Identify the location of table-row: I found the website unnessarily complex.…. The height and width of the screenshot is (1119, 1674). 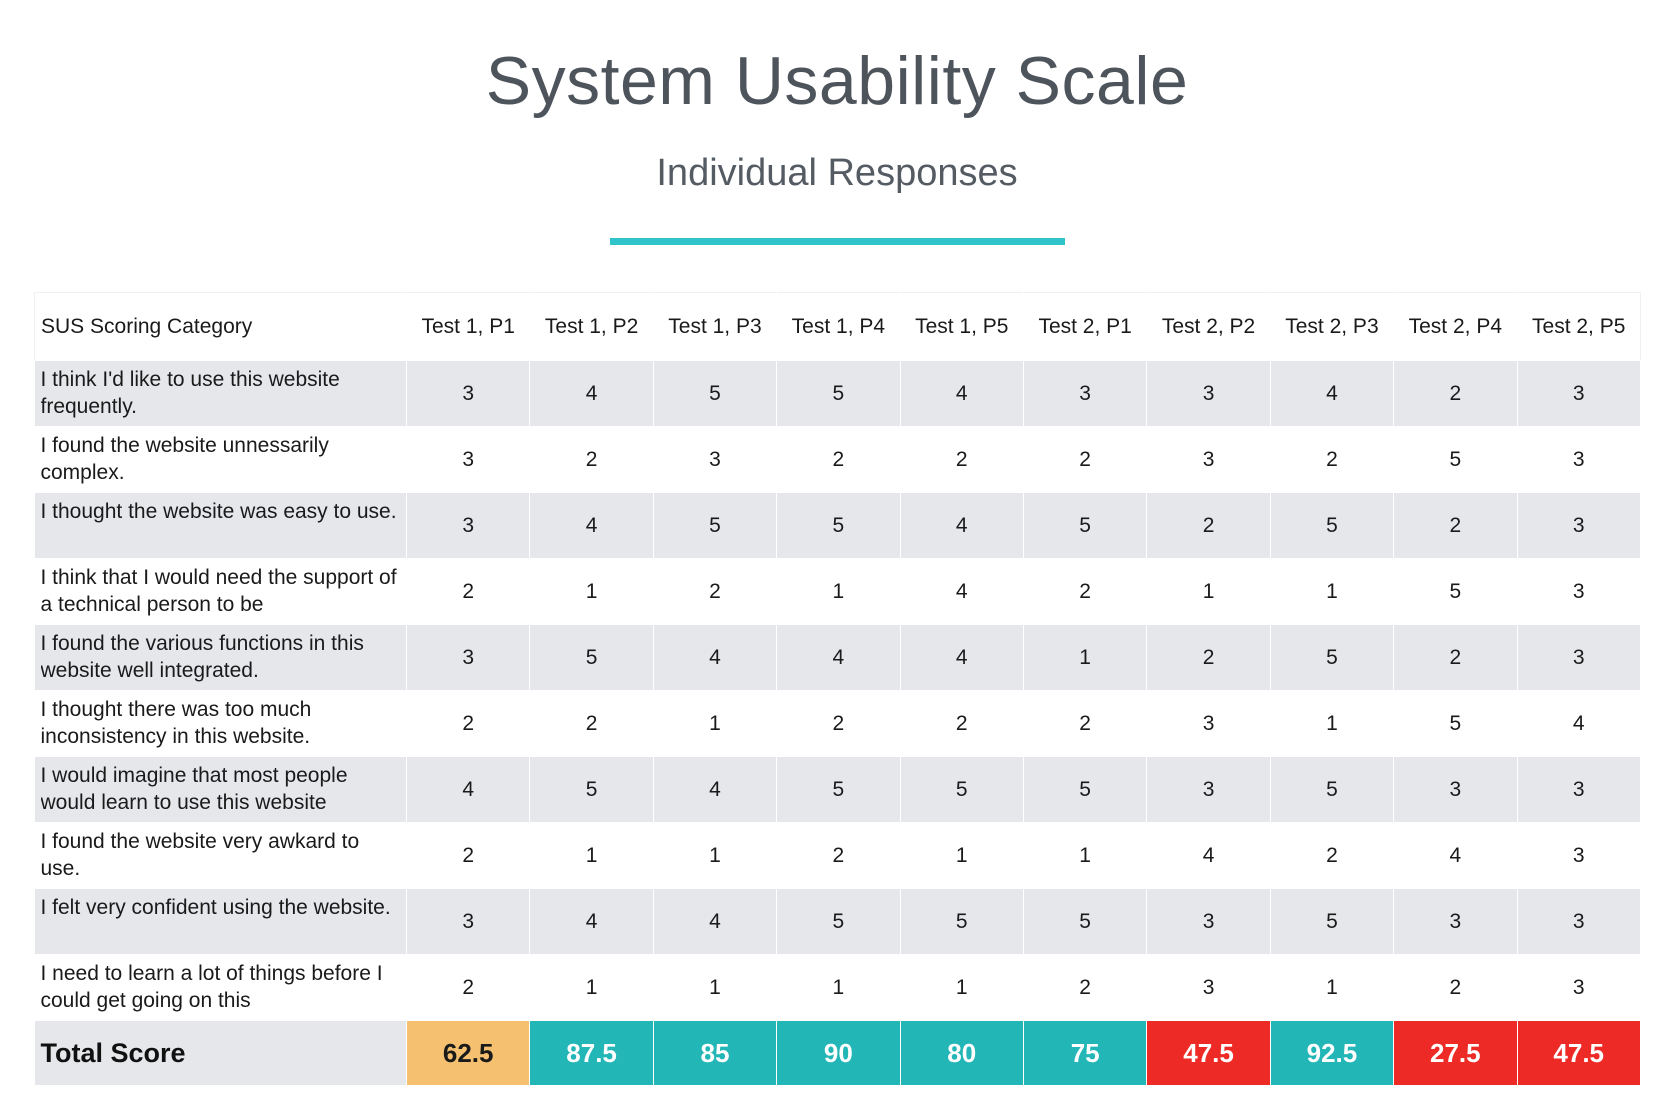
(837, 459).